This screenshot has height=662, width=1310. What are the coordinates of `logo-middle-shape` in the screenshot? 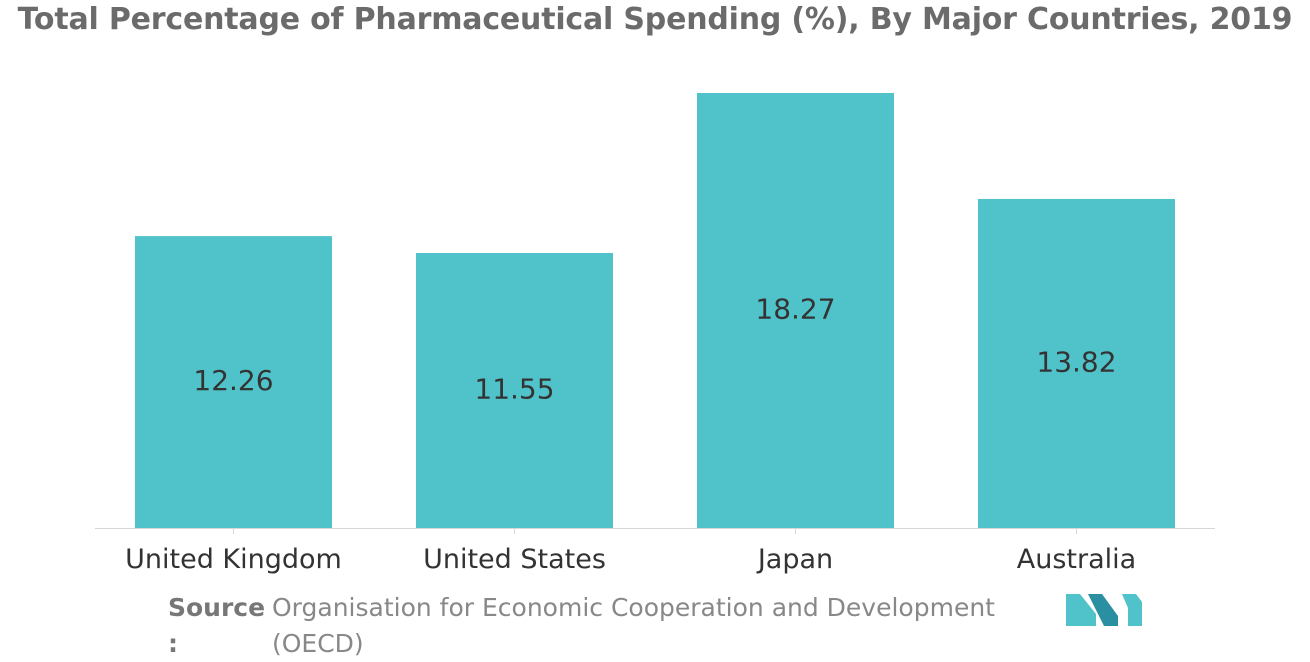 It's located at (1103, 610).